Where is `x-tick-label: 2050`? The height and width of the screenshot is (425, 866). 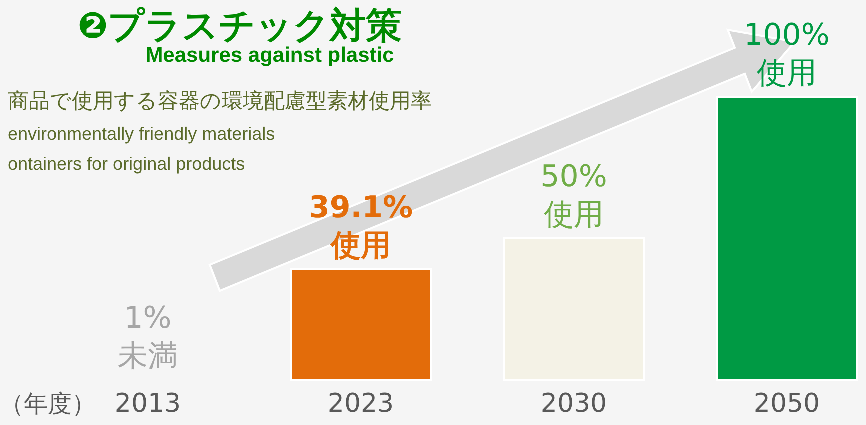
x-tick-label: 2050 is located at coordinates (787, 404).